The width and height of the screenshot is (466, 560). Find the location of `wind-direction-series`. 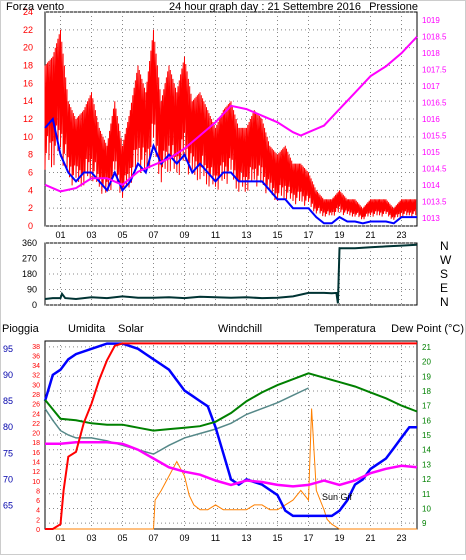

wind-direction-series is located at coordinates (231, 273).